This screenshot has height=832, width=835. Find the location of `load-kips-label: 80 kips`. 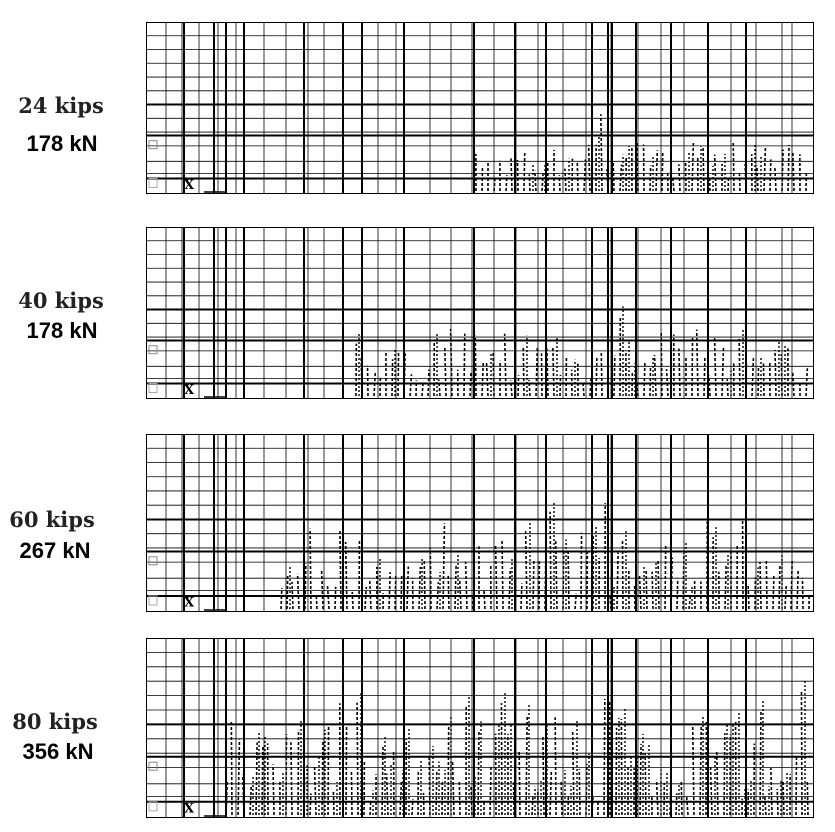

load-kips-label: 80 kips is located at coordinates (55, 721).